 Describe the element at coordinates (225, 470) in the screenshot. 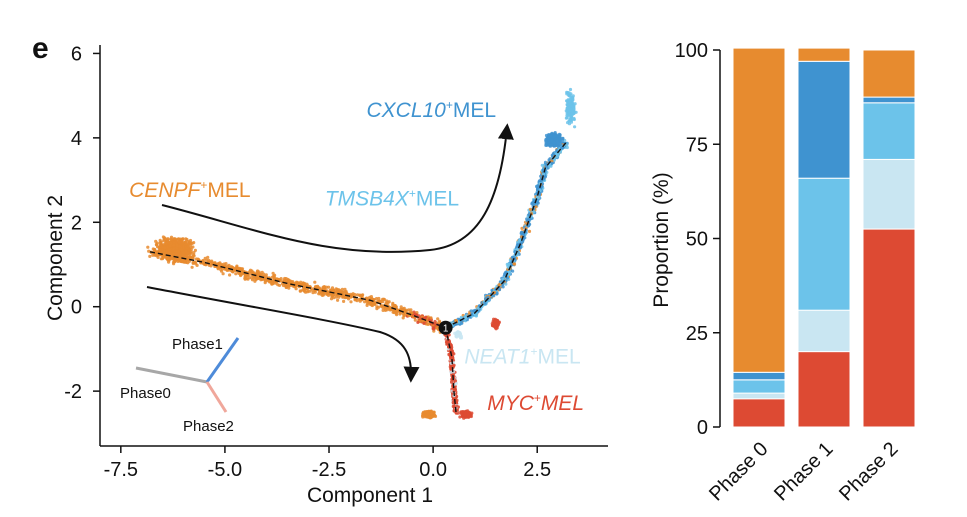

I see `x-tick-label: -5.0` at that location.